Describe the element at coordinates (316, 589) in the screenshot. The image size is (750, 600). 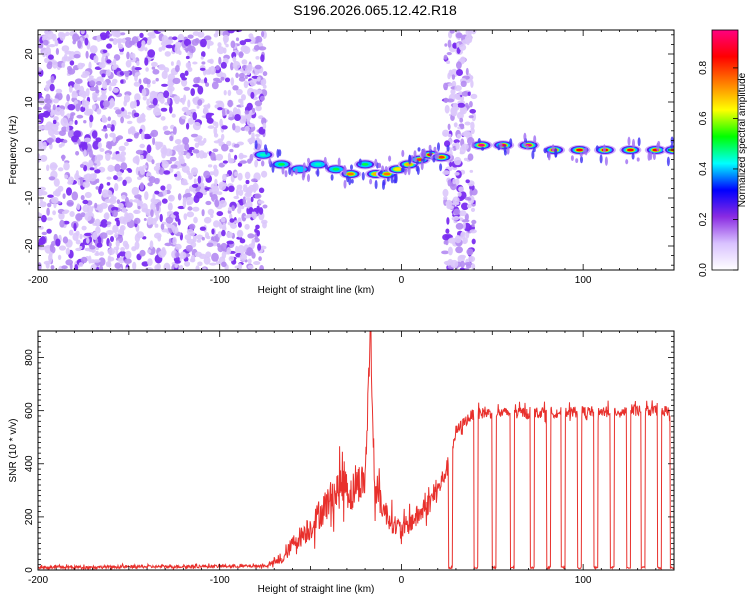
I see `snr-x-axis-label: Height of straight line (km)` at that location.